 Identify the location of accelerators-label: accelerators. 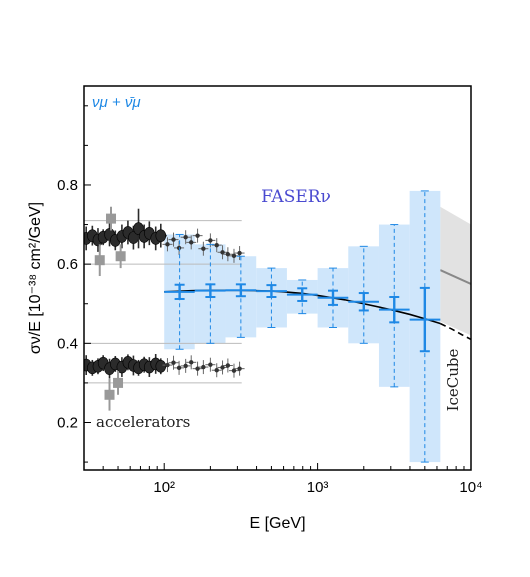
(143, 422).